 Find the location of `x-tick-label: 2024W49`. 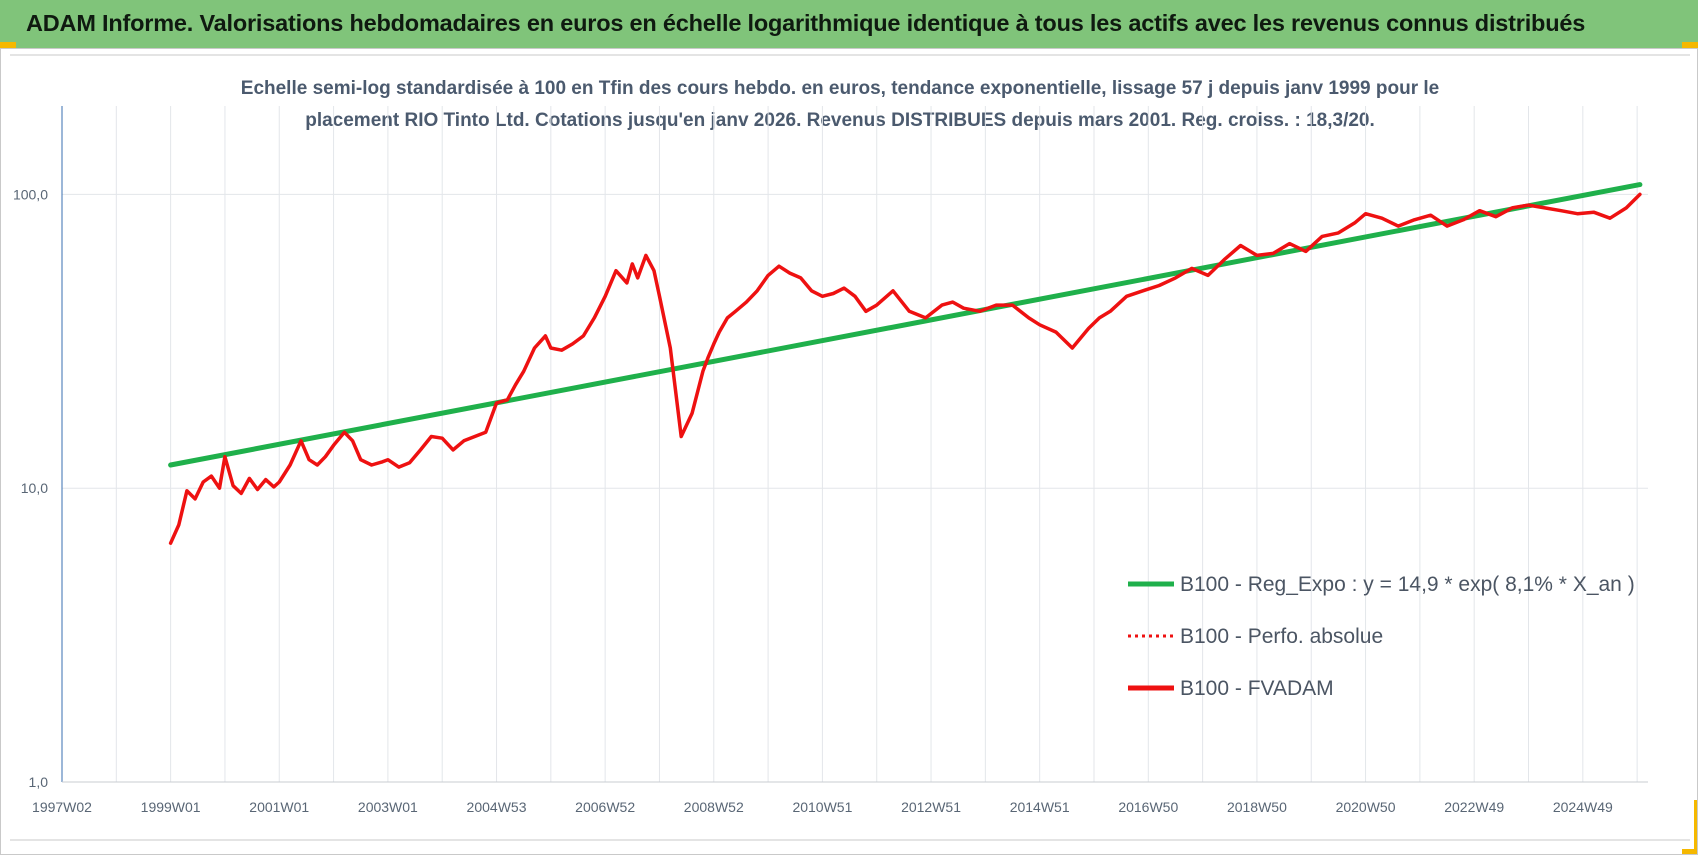

x-tick-label: 2024W49 is located at coordinates (1583, 807).